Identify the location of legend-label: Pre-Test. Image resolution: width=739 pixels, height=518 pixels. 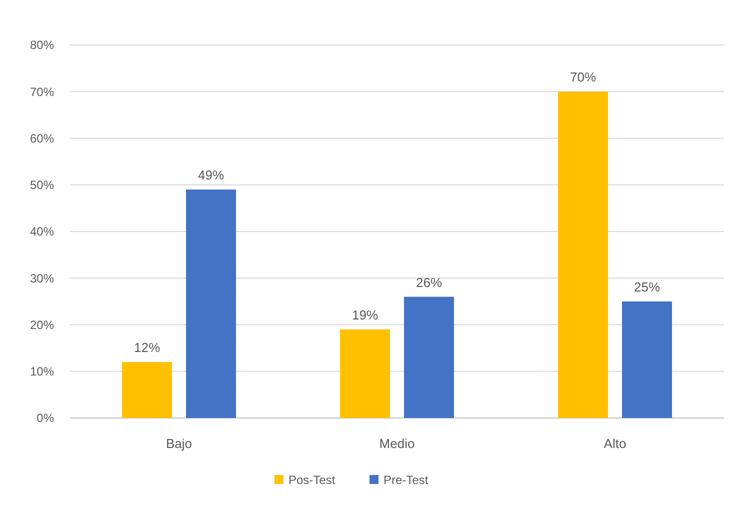
(406, 480).